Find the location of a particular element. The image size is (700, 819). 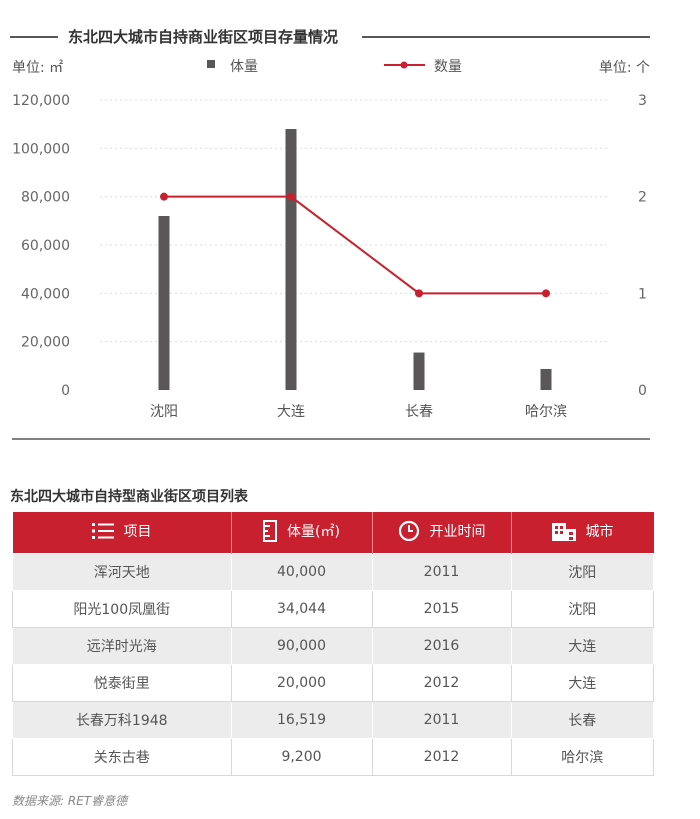

header-volume: 体量(㎡) is located at coordinates (302, 533).